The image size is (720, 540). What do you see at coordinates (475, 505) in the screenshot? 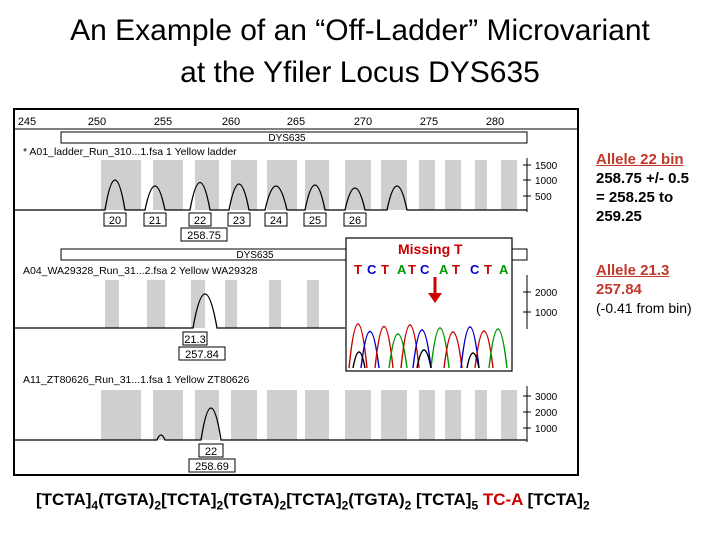
I see `repeat-count: 5` at bounding box center [475, 505].